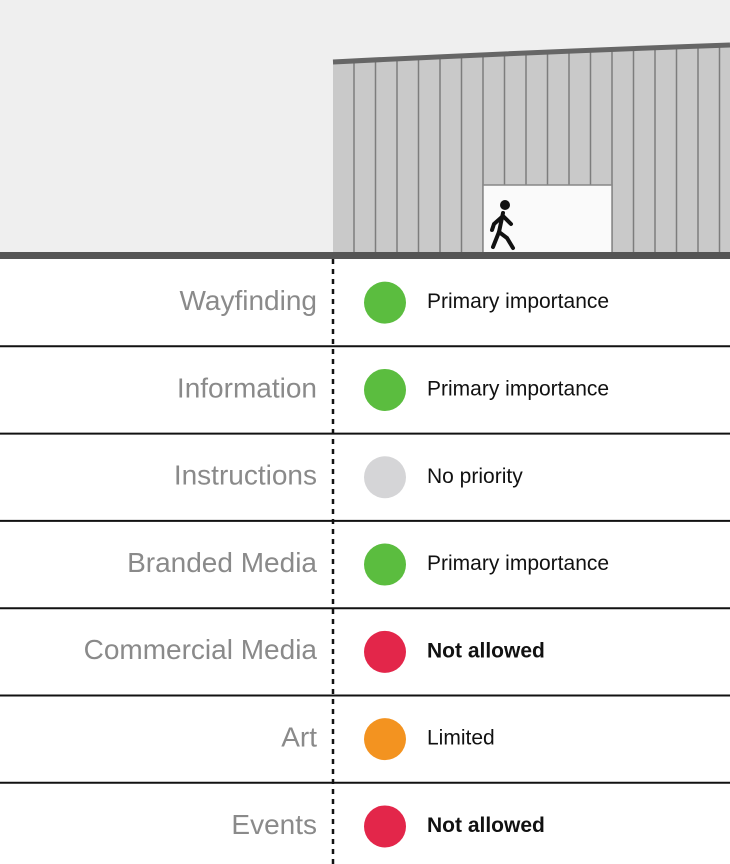 Image resolution: width=730 pixels, height=864 pixels. Describe the element at coordinates (531, 150) in the screenshot. I see `building` at that location.